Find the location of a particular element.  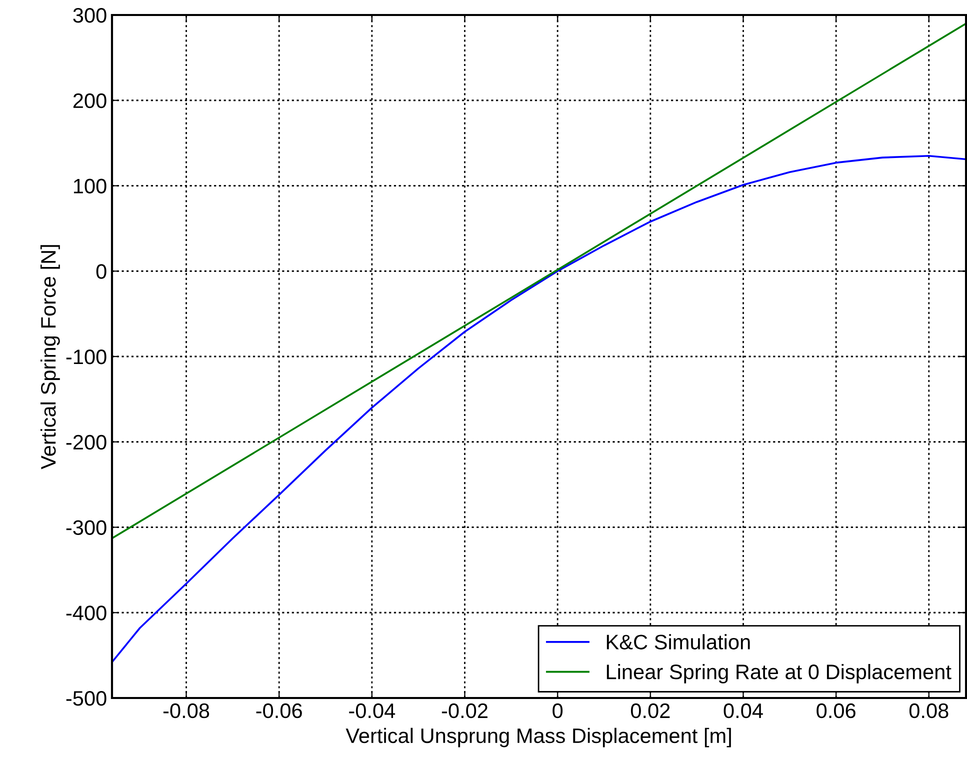

x-tick-label: 0.04 is located at coordinates (743, 710).